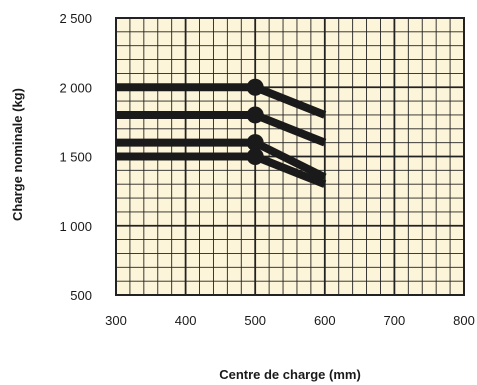  Describe the element at coordinates (255, 320) in the screenshot. I see `x-tick-label: 500` at that location.